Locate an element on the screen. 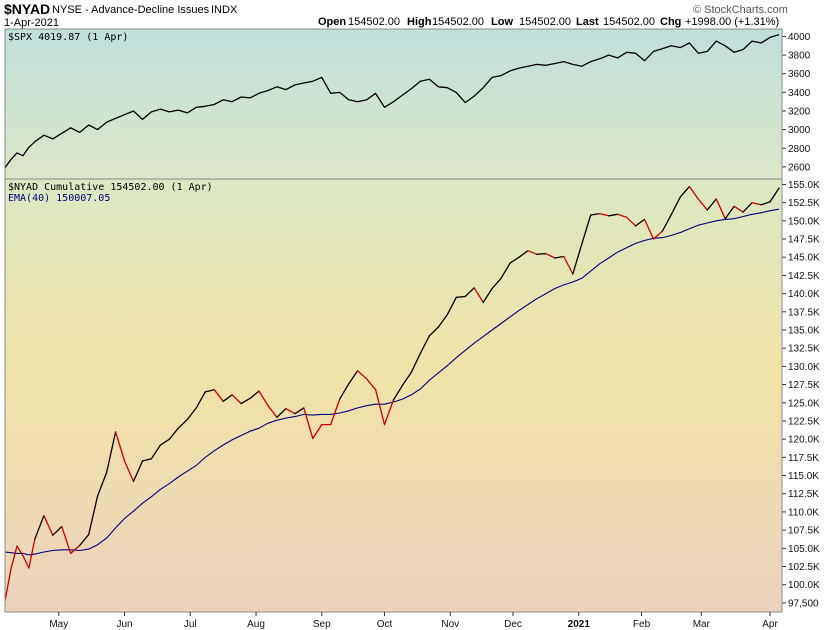 This screenshot has height=630, width=829. x-axis: May Jun Jul Aug Sep Oct Nov Dec 2021 Feb Mar Apr is located at coordinates (413, 621).